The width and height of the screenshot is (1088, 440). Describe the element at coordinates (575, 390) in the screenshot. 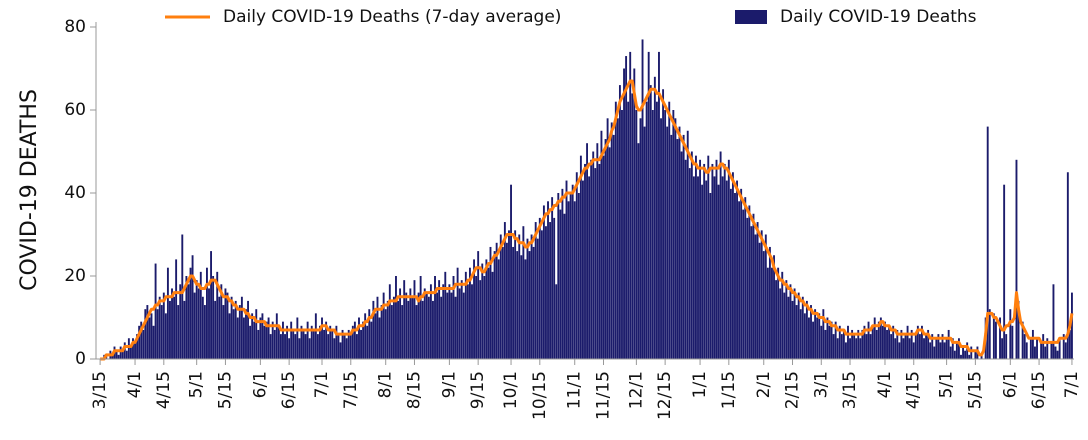

I see `x-tick-label: 11/1` at that location.